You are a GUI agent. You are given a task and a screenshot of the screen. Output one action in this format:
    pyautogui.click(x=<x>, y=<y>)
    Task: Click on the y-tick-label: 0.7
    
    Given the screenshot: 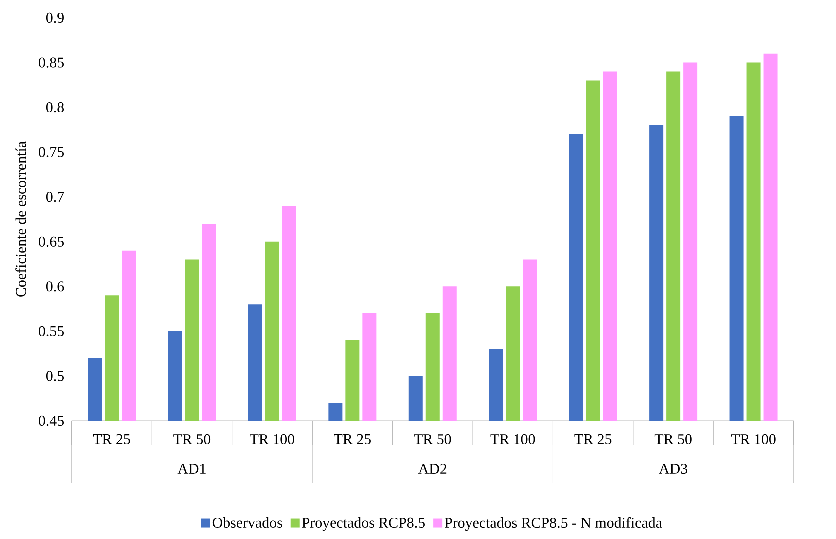 What is the action you would take?
    pyautogui.click(x=55, y=197)
    